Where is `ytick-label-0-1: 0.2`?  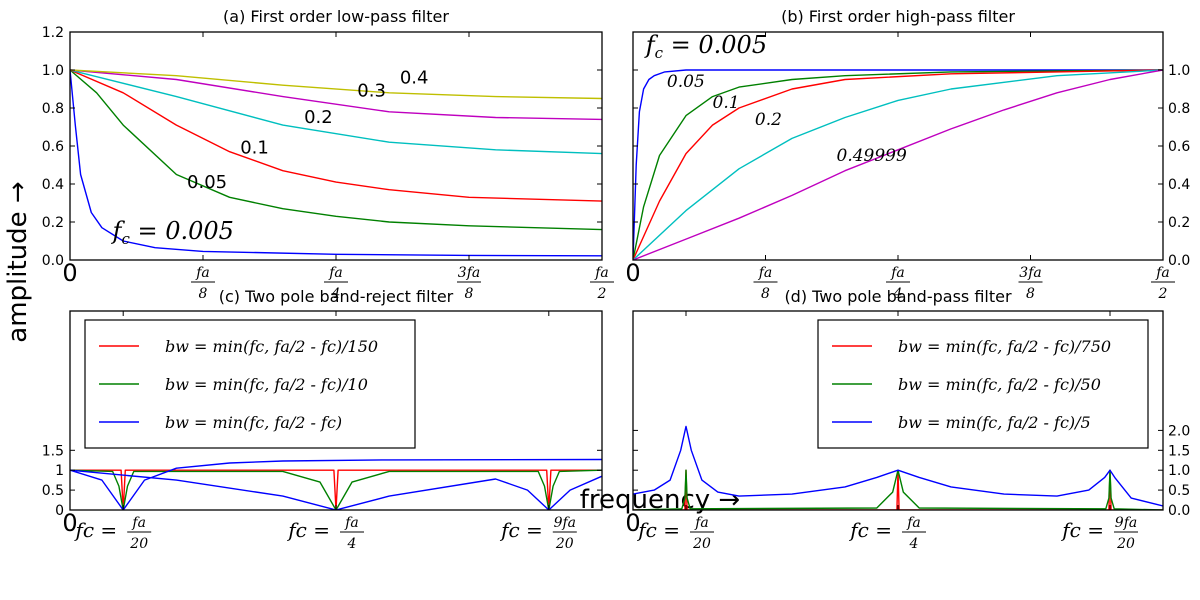 ytick-label-0-1: 0.2 is located at coordinates (53, 223).